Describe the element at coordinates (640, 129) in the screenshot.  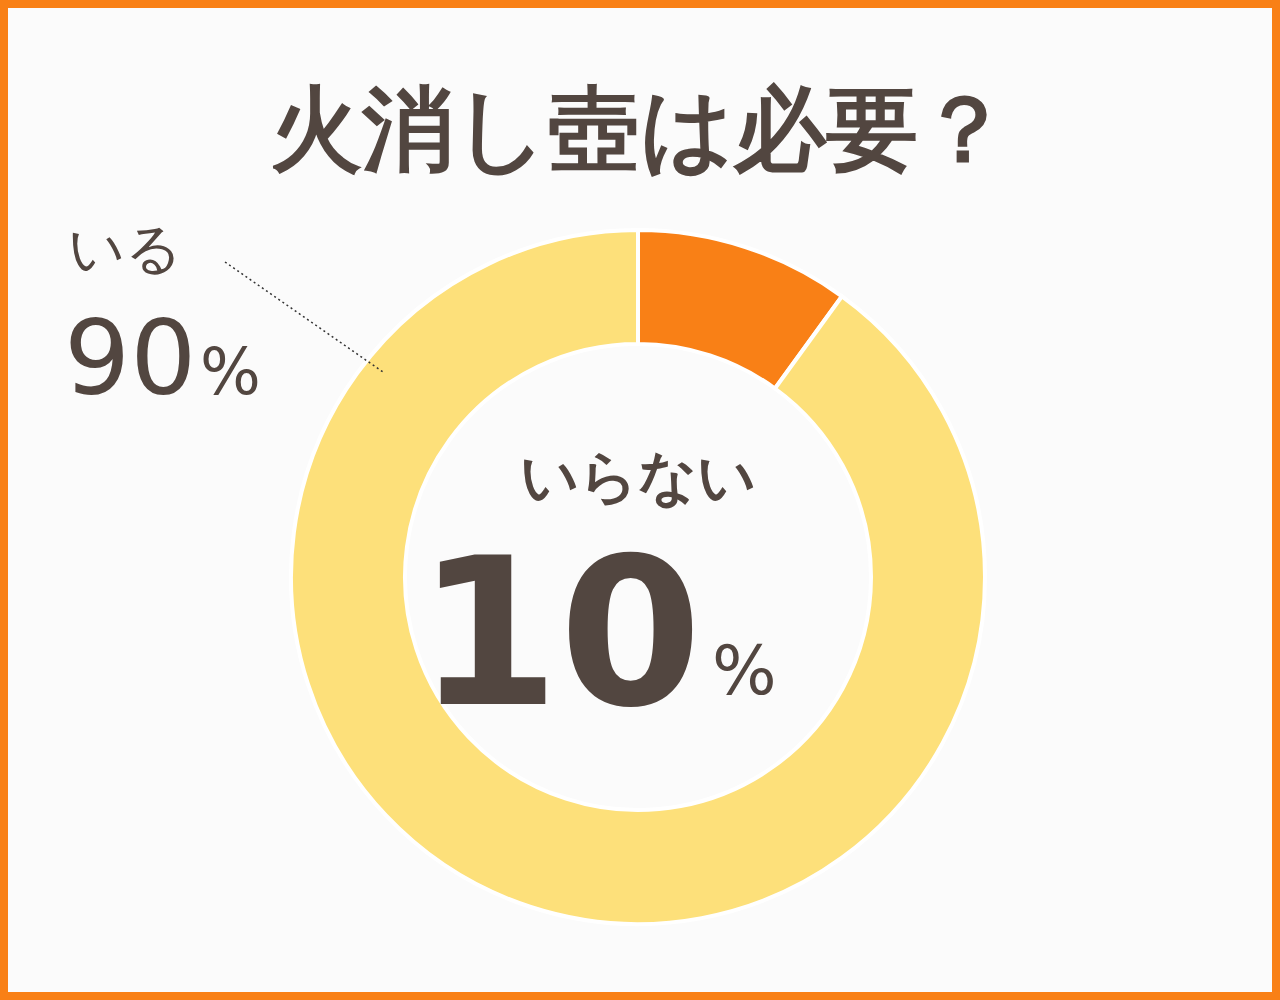
I see `chart-title: 火消し壺は必要？` at that location.